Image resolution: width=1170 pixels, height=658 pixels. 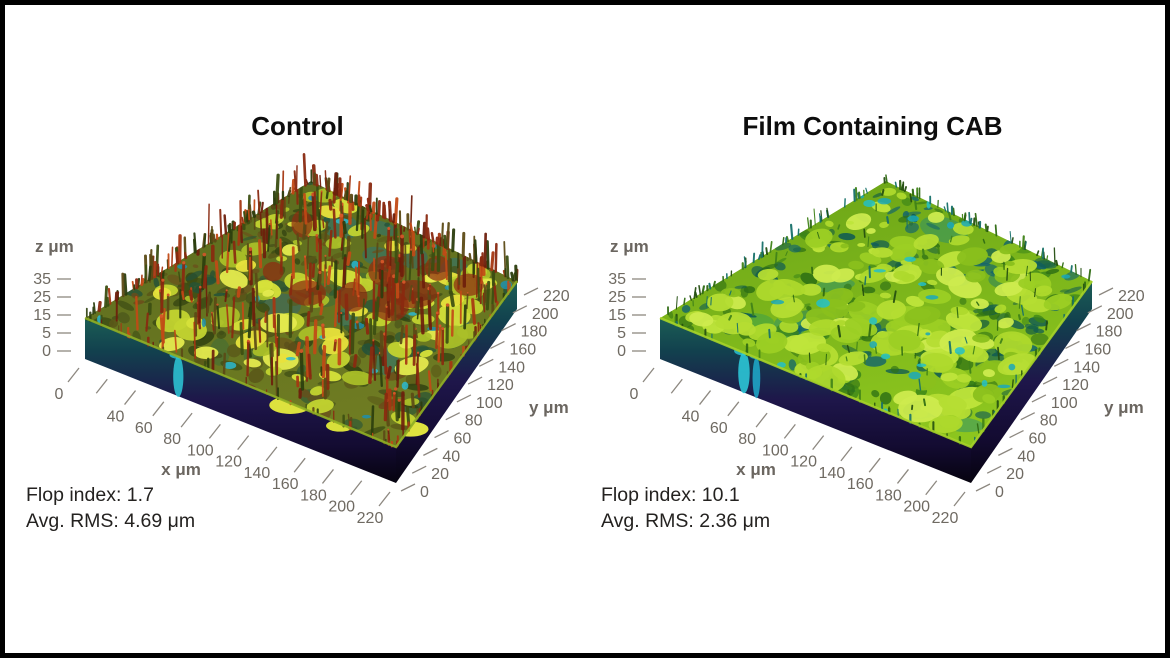 What do you see at coordinates (111, 520) in the screenshot?
I see `avg-rms-text: Avg. RMS: 4.69 μm` at bounding box center [111, 520].